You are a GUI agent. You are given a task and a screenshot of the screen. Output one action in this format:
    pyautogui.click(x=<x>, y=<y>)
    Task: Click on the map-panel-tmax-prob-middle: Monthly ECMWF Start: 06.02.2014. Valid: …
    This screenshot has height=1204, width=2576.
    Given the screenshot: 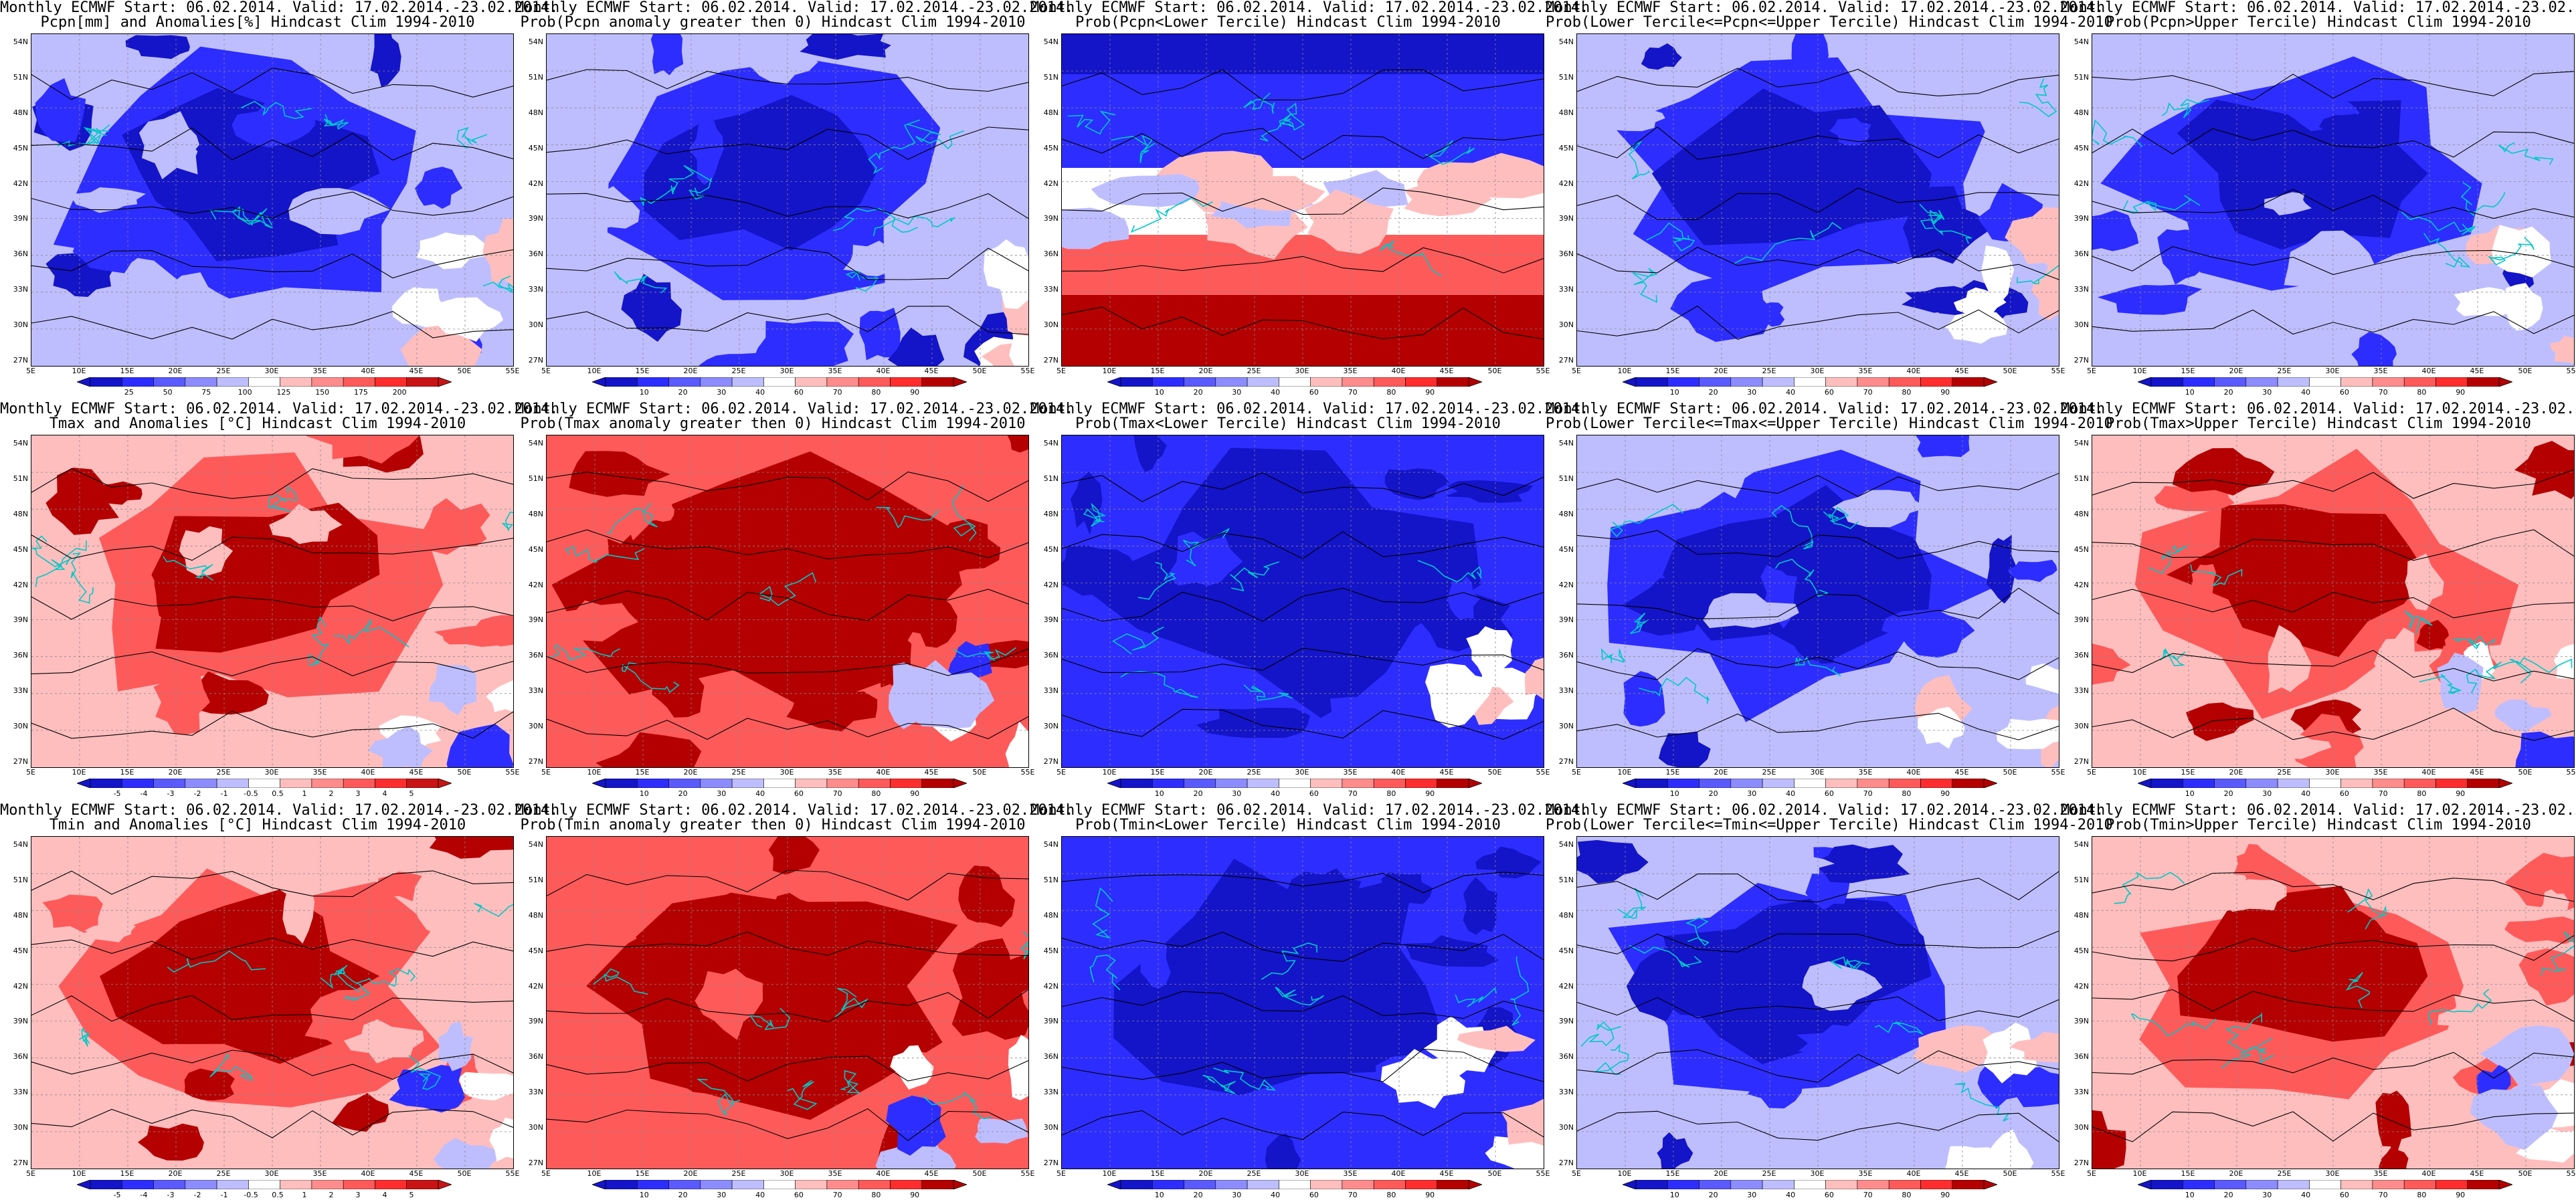 What is the action you would take?
    pyautogui.click(x=1829, y=602)
    